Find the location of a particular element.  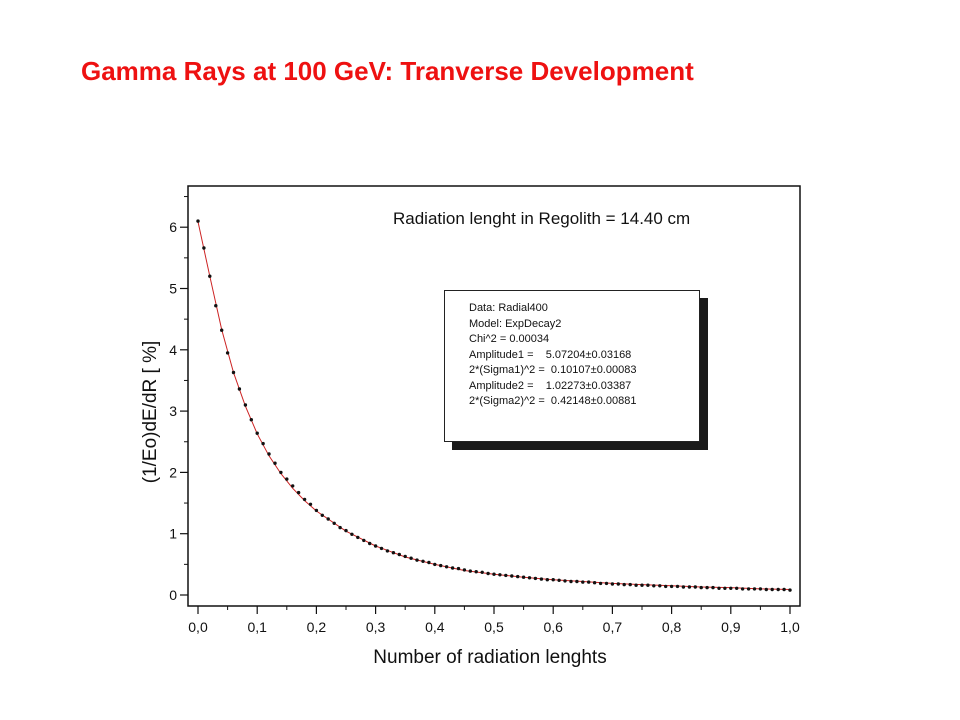

fit-line-sigma2: 2*(Sigma2)^2 = 0.42148±0.00881 is located at coordinates (553, 401).